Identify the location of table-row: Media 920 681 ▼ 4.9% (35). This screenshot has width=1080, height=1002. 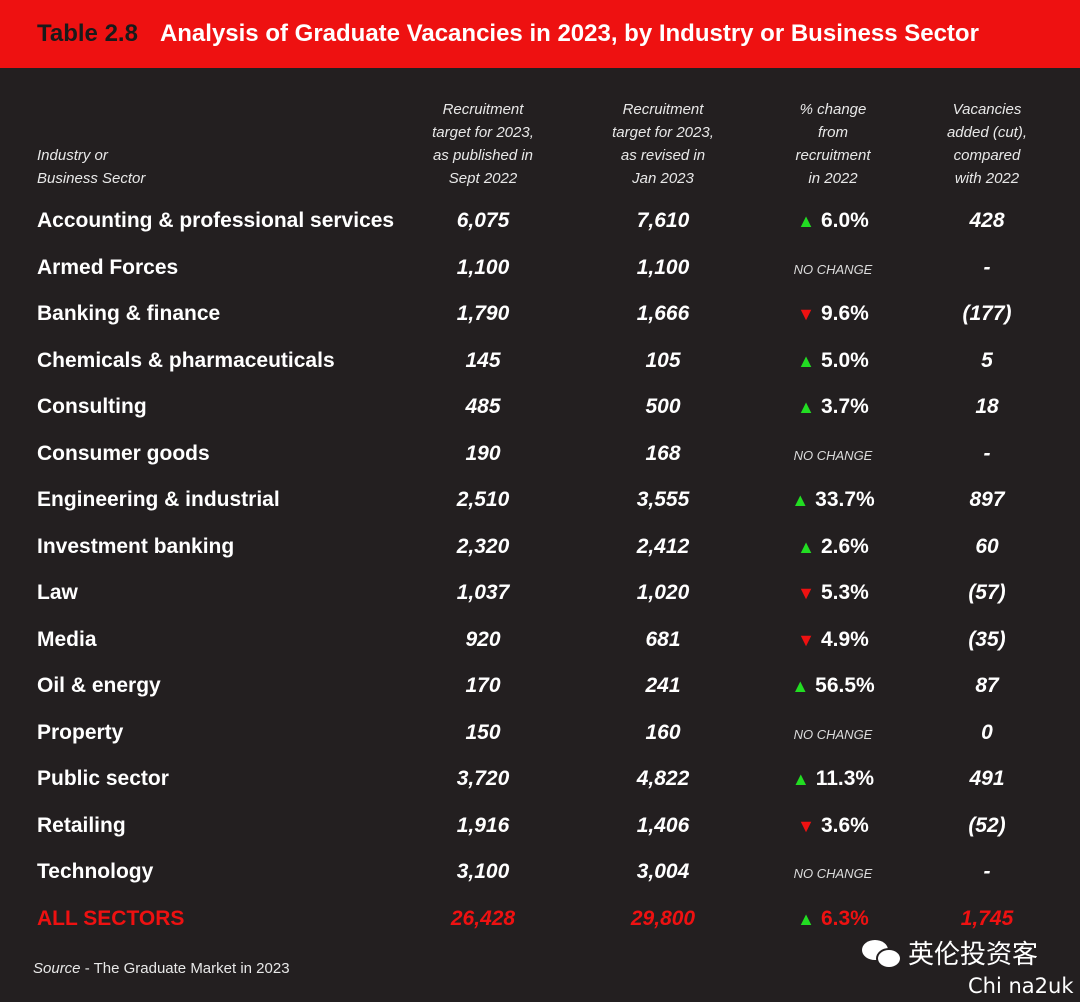
(540, 640).